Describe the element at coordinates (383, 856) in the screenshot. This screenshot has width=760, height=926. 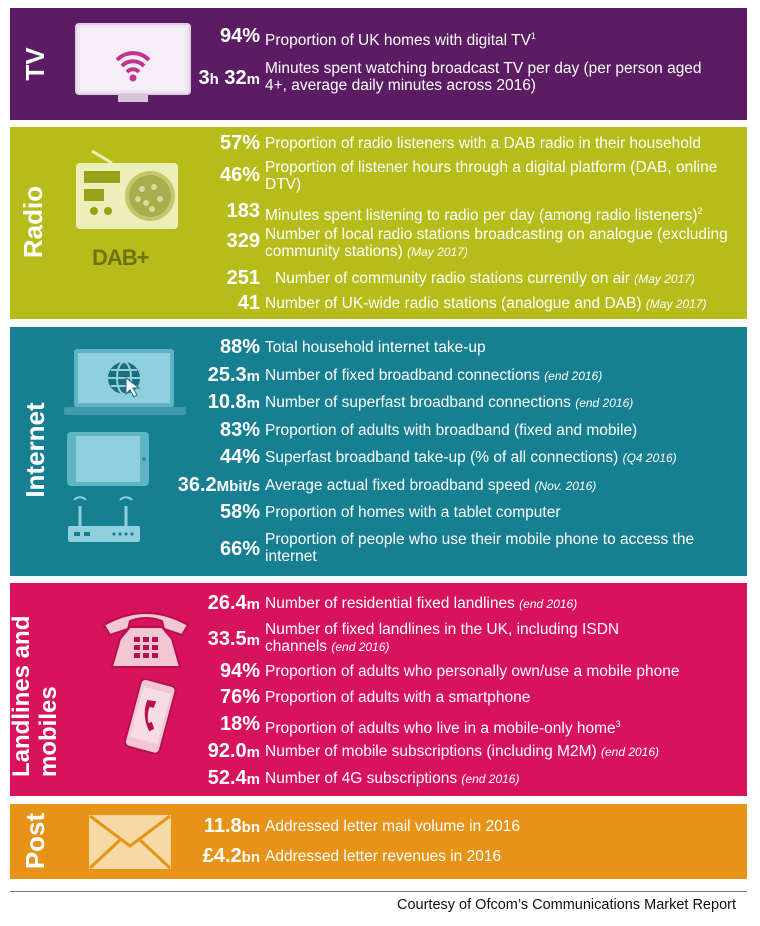
I see `post-desc: Addressed letter revenues in 2016` at that location.